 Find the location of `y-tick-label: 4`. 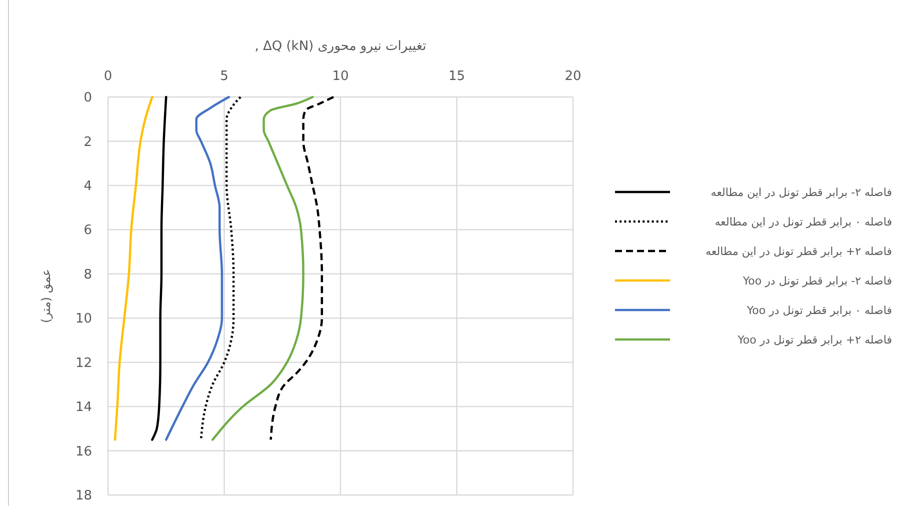

y-tick-label: 4 is located at coordinates (88, 186).